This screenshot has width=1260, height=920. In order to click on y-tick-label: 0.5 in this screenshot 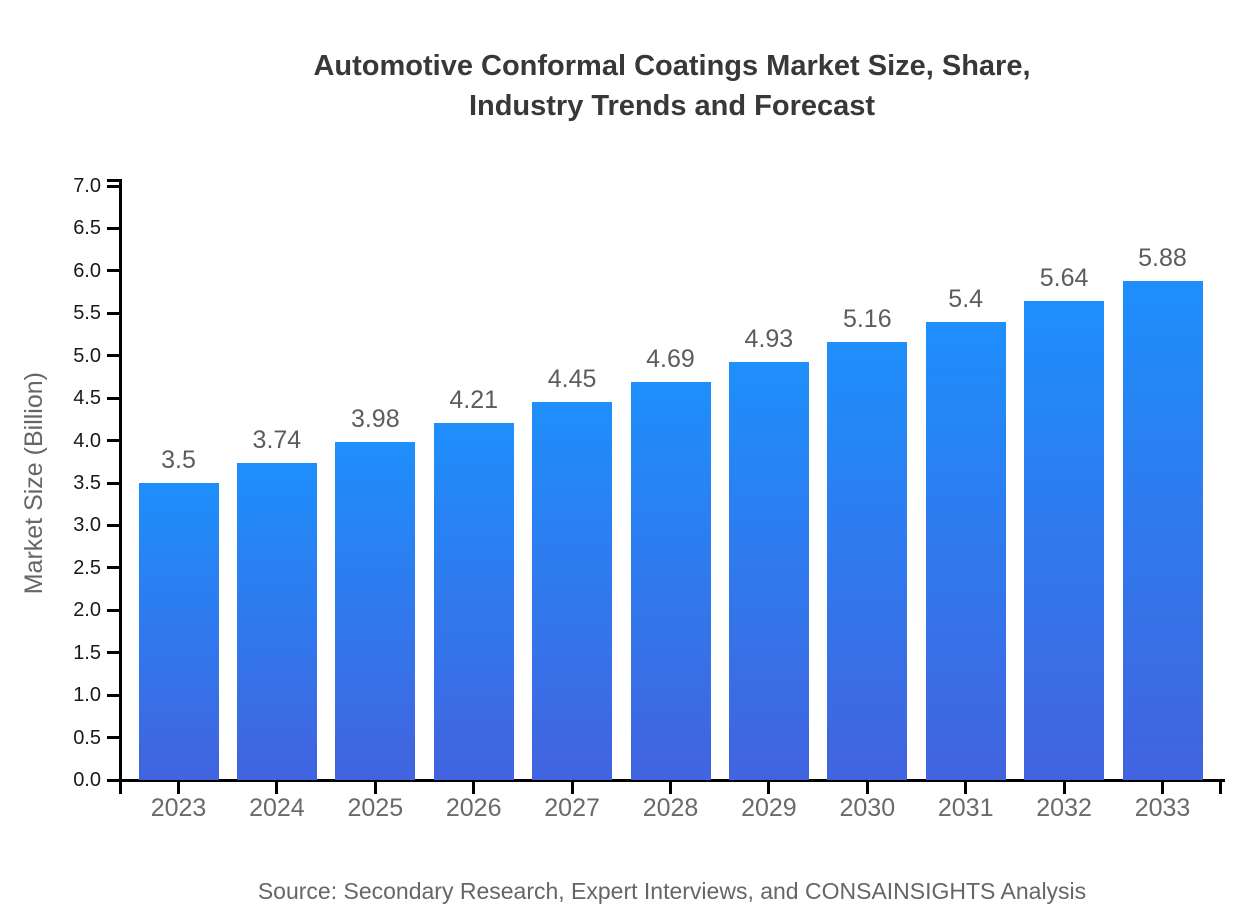, I will do `click(87, 737)`.